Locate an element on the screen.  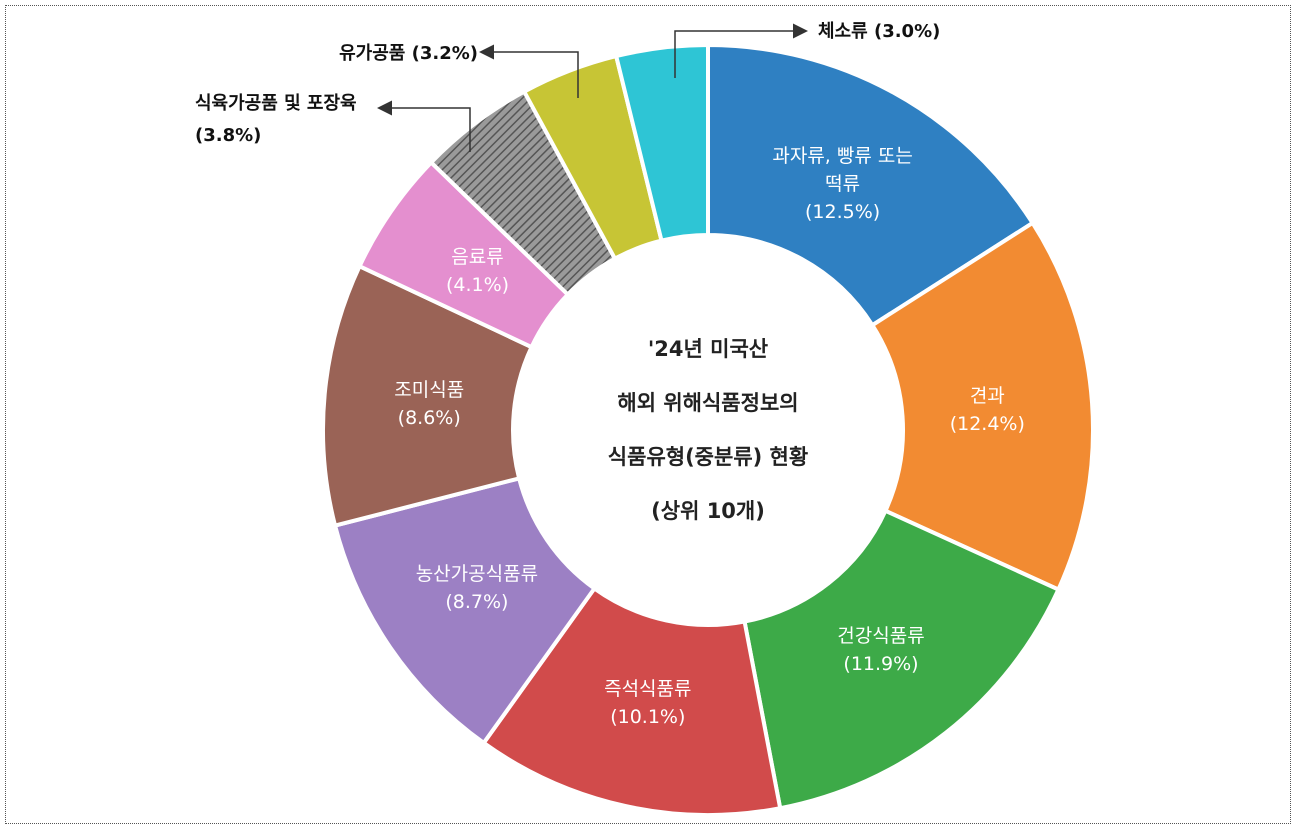
outside-label: 체소류 (3.0%) is located at coordinates (928, 32).